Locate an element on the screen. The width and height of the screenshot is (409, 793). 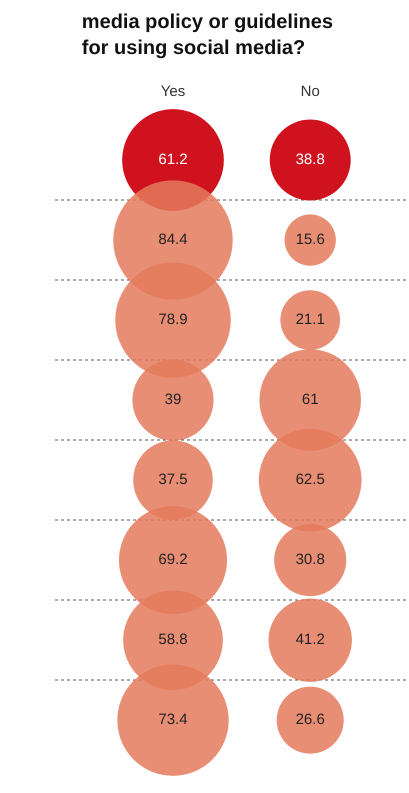
data-label: 15.6 is located at coordinates (310, 239).